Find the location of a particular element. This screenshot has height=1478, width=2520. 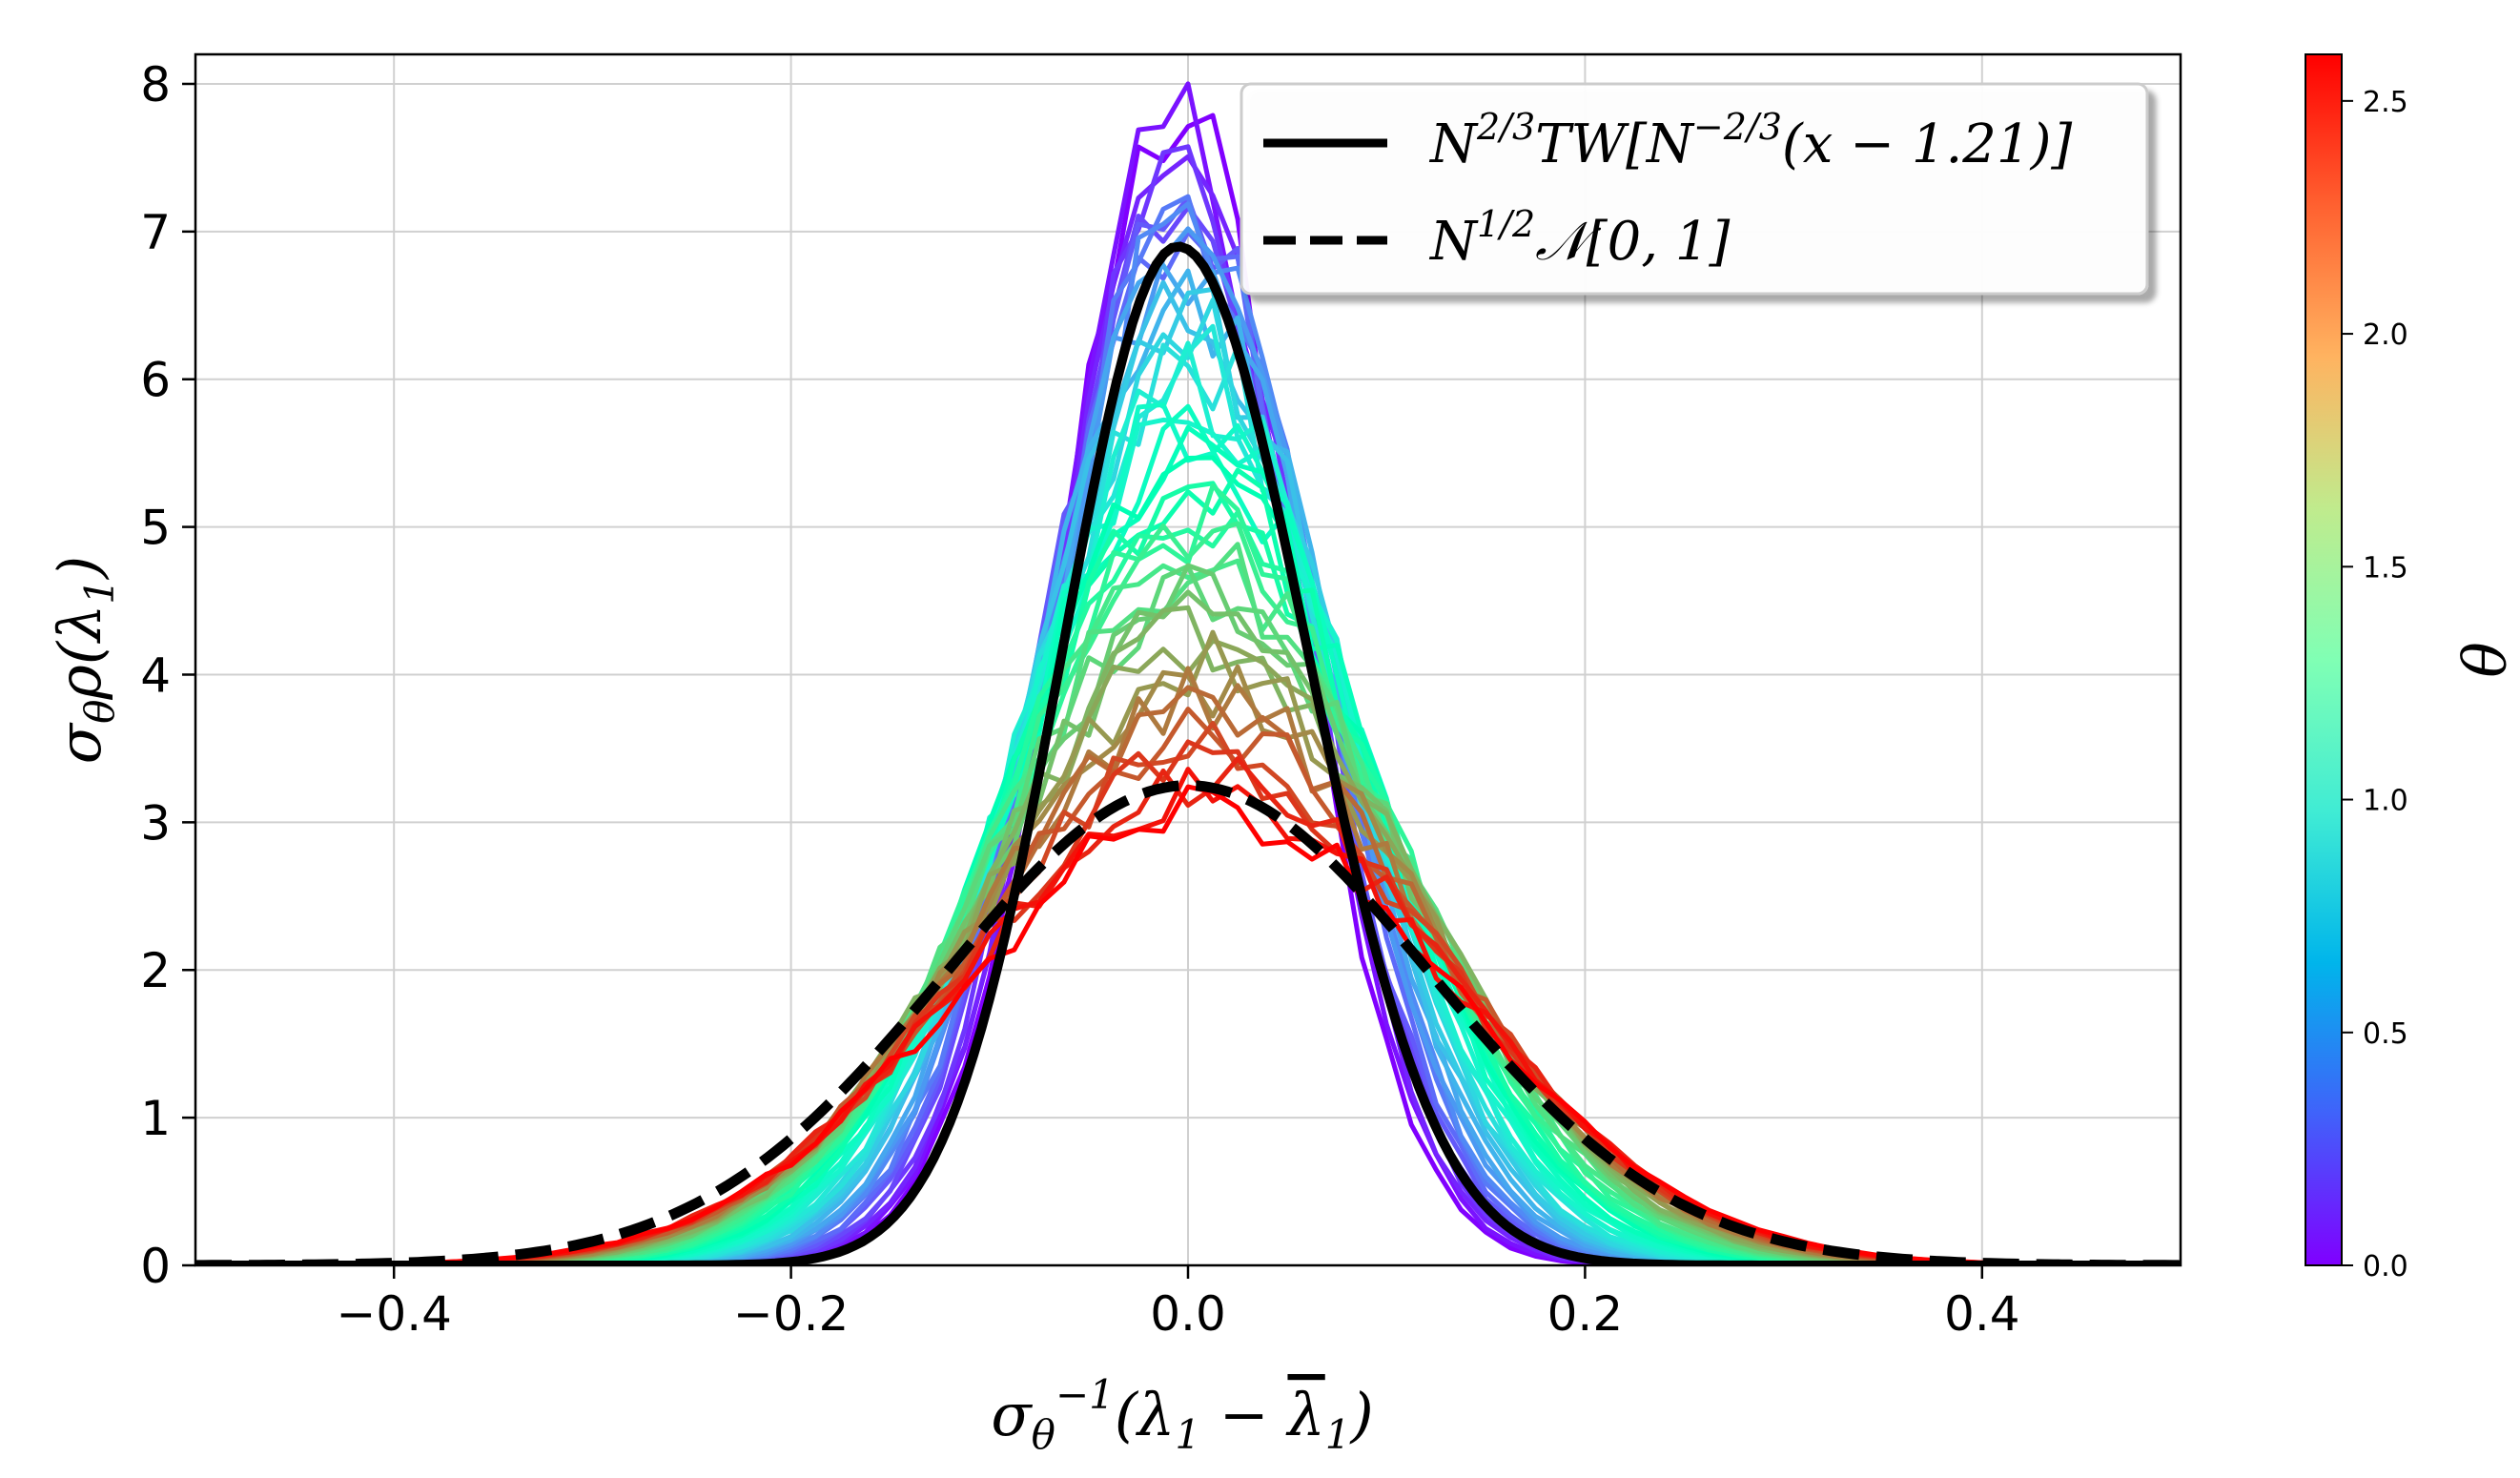

legend: N2/3TW[N−2/3(x − 1.21)] N1/2𝒩[0, 1] is located at coordinates (1694, 189).